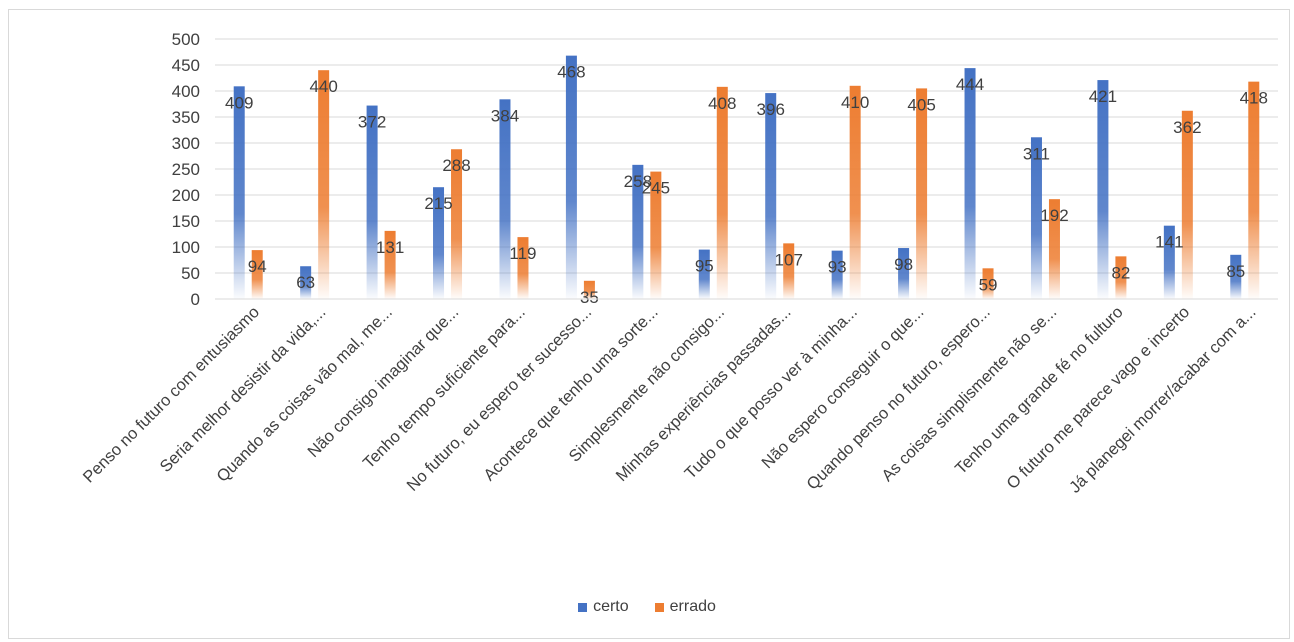 The width and height of the screenshot is (1294, 642). What do you see at coordinates (186, 65) in the screenshot?
I see `y-tick-label: 450` at bounding box center [186, 65].